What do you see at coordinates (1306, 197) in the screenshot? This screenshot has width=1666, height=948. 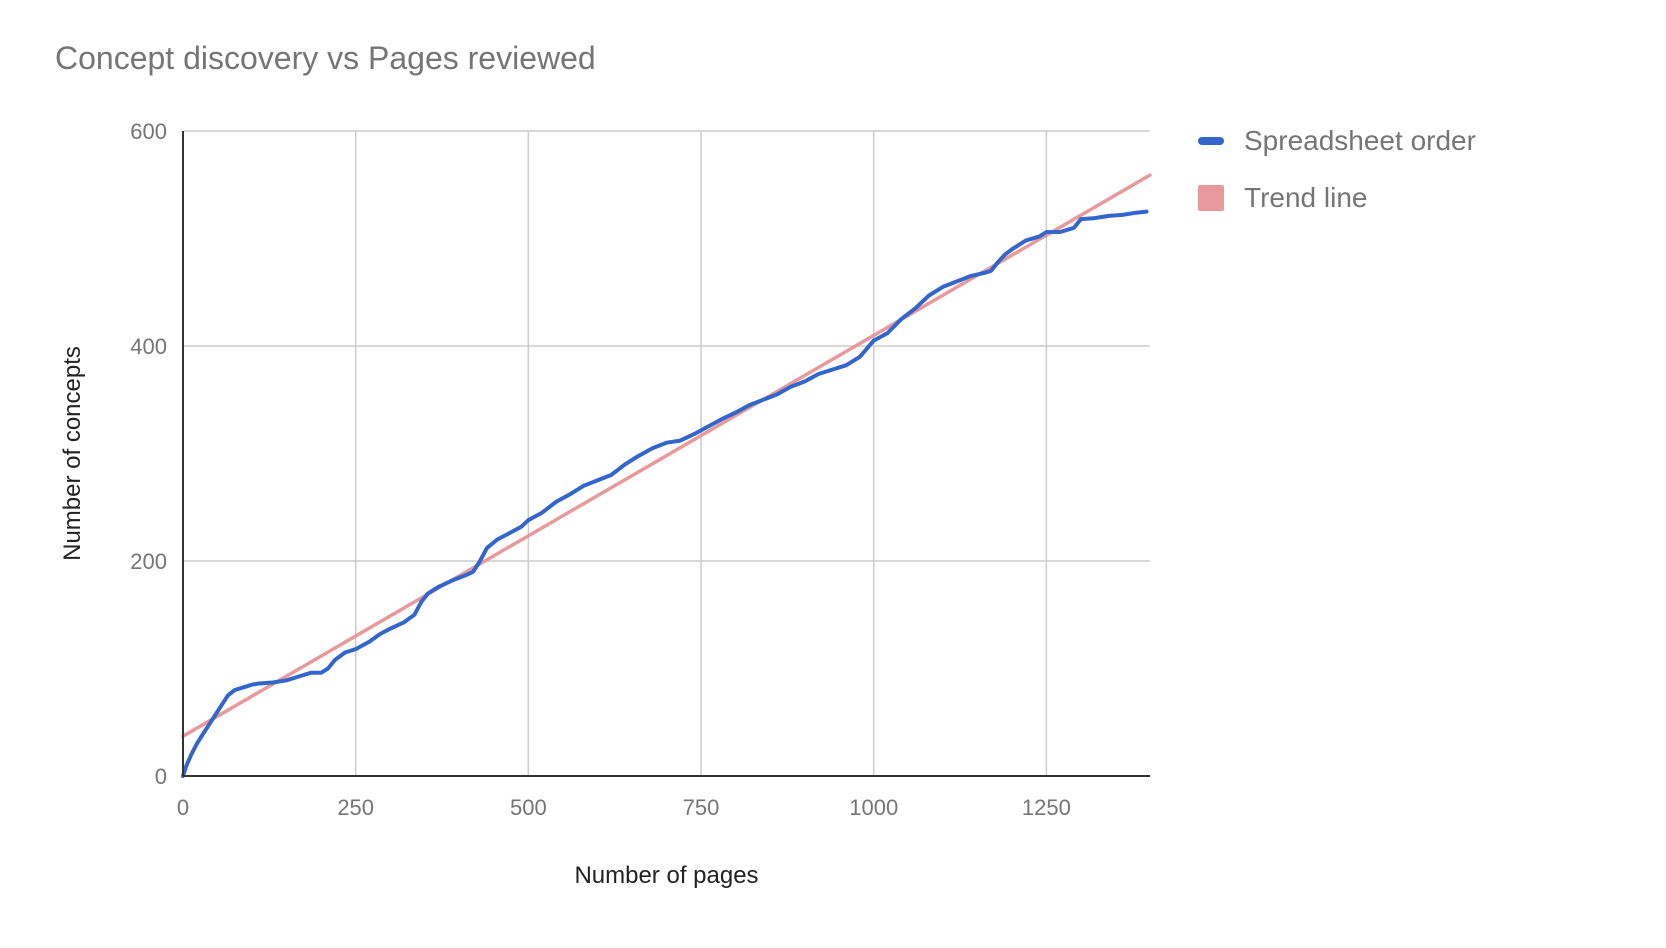 I see `legend-label-trend-line: Trend line` at bounding box center [1306, 197].